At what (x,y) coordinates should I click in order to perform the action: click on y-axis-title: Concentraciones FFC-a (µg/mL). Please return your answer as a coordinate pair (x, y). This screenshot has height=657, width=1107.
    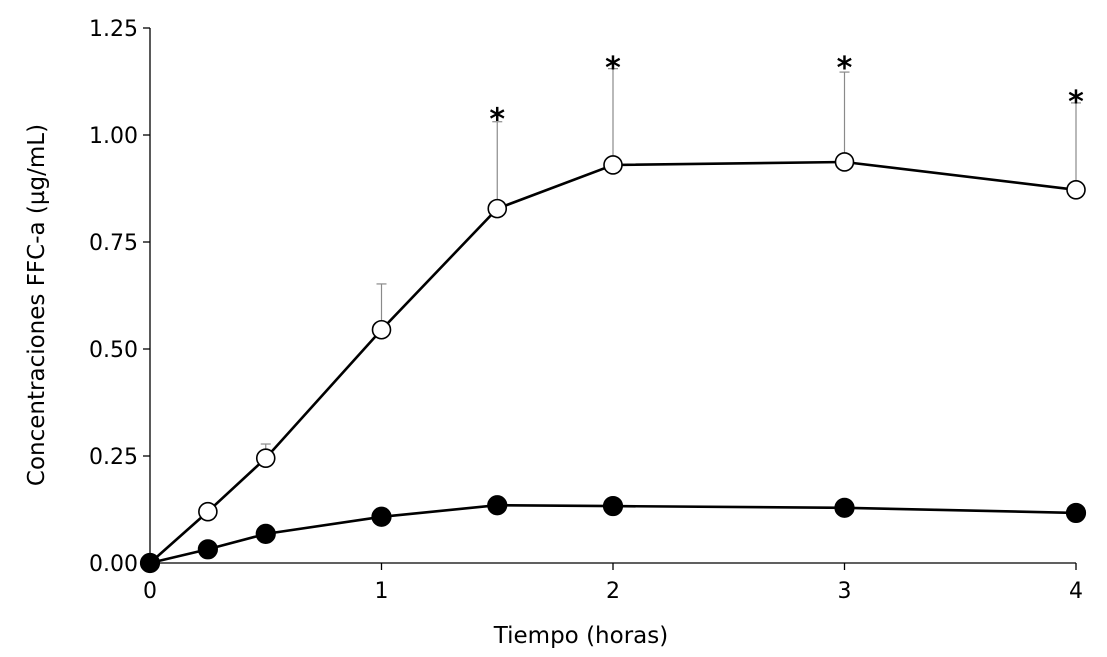
    Looking at the image, I should click on (37, 305).